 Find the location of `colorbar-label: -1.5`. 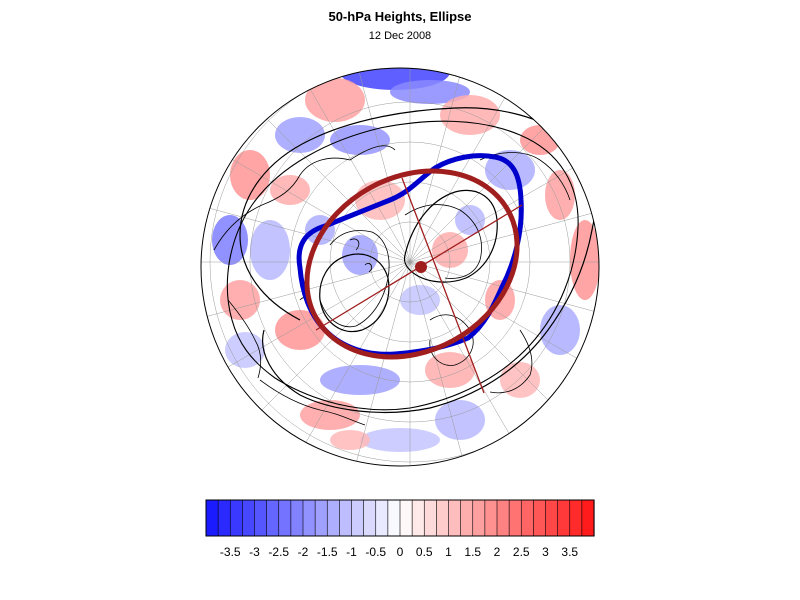

colorbar-label: -1.5 is located at coordinates (327, 552).